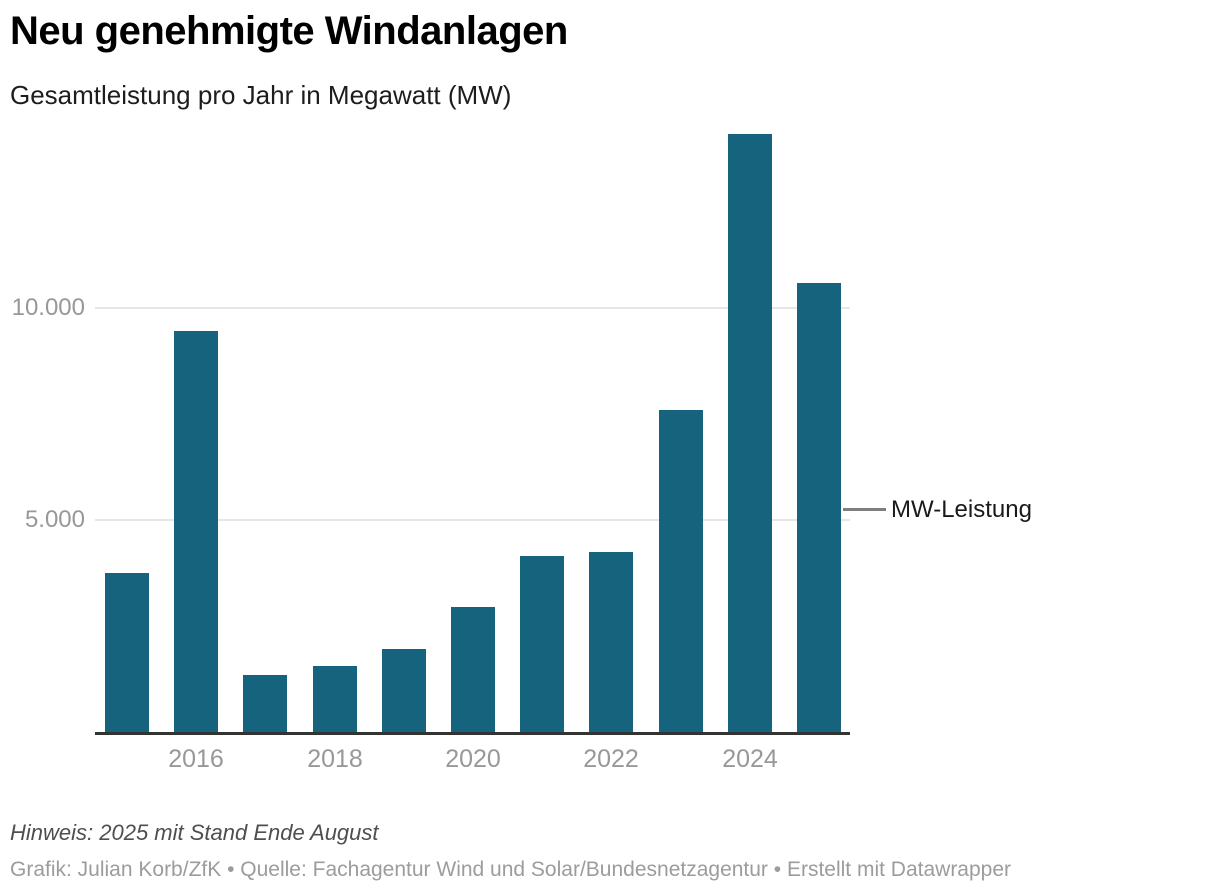  What do you see at coordinates (611, 759) in the screenshot?
I see `x-tick-label: 2022` at bounding box center [611, 759].